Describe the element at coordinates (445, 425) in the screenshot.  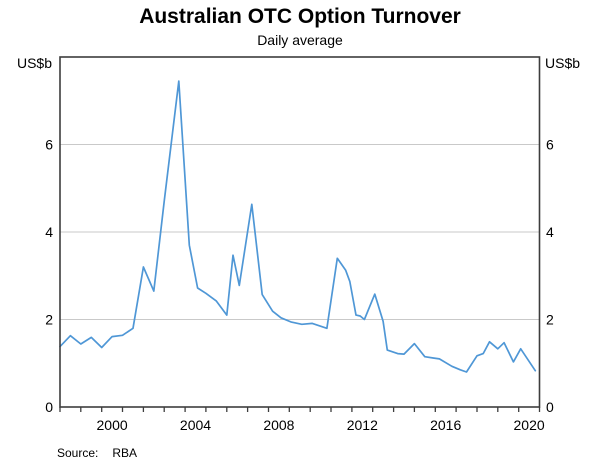
I see `x-tick-label: 2016` at that location.